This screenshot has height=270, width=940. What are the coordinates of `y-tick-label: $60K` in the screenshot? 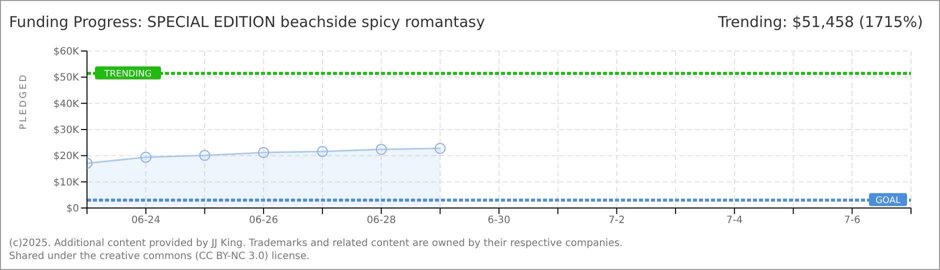 It's located at (66, 52).